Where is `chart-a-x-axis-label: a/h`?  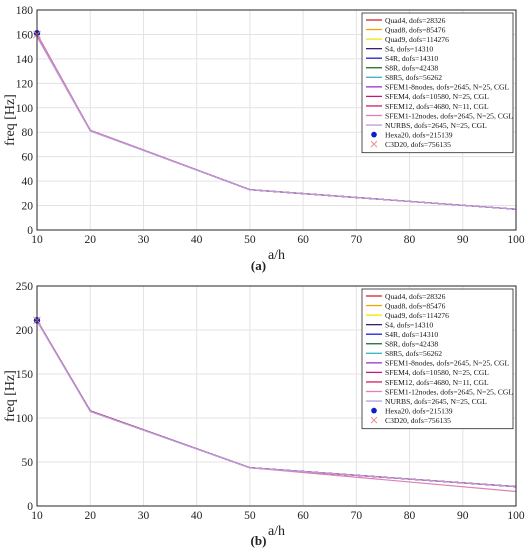
chart-a-x-axis-label: a/h is located at coordinates (276, 255).